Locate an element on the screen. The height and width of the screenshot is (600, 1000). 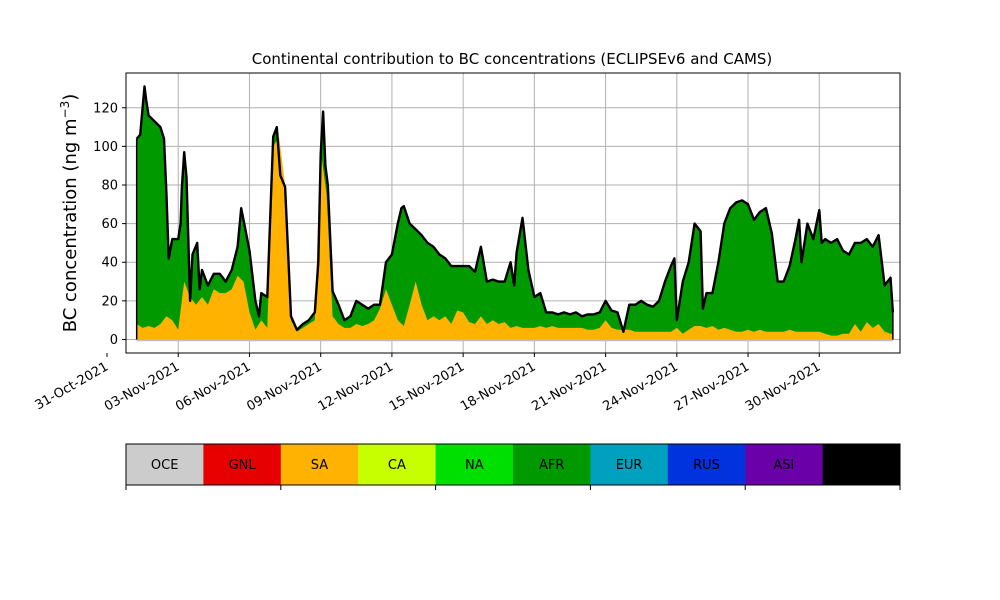
legend-swatch-eur is located at coordinates (629, 464).